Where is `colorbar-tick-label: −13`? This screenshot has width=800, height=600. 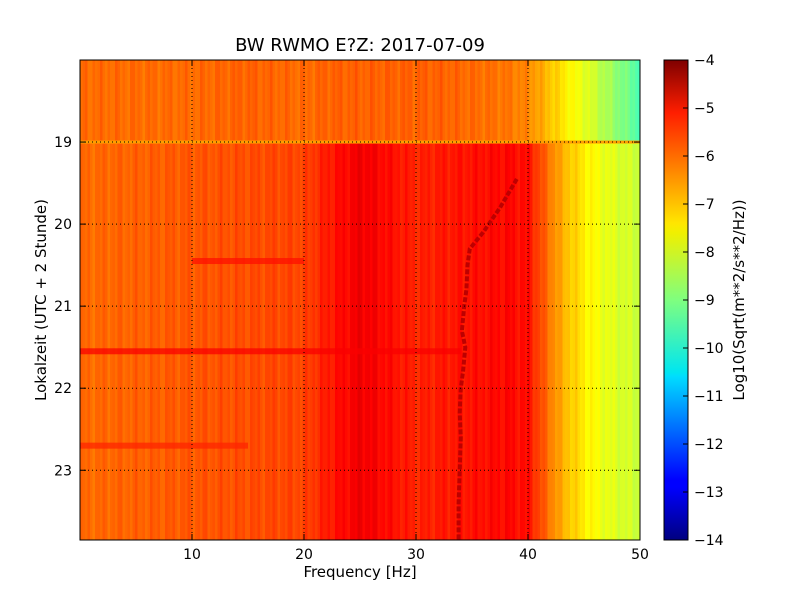 colorbar-tick-label: −13 is located at coordinates (709, 493).